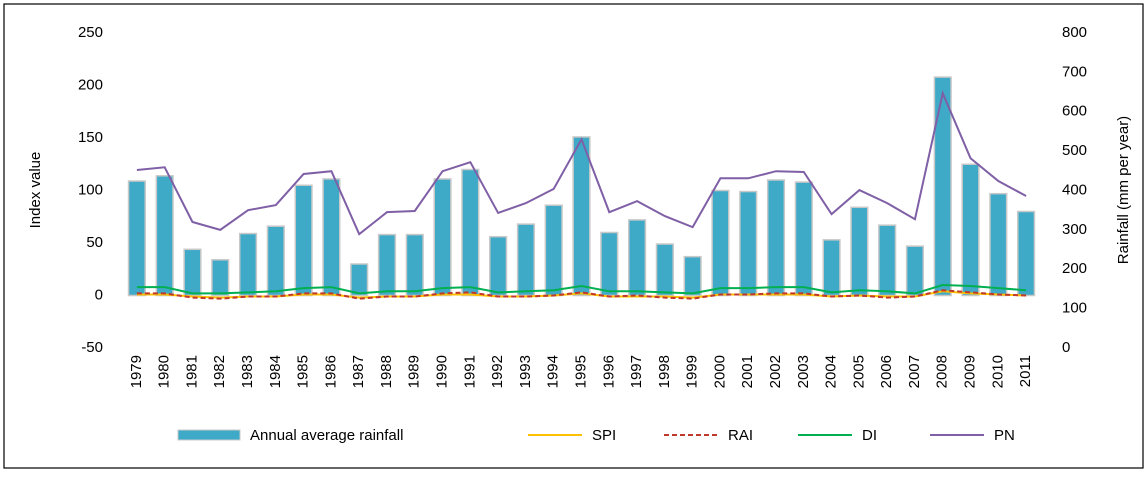  What do you see at coordinates (275, 371) in the screenshot?
I see `x-tick-label: 1984` at bounding box center [275, 371].